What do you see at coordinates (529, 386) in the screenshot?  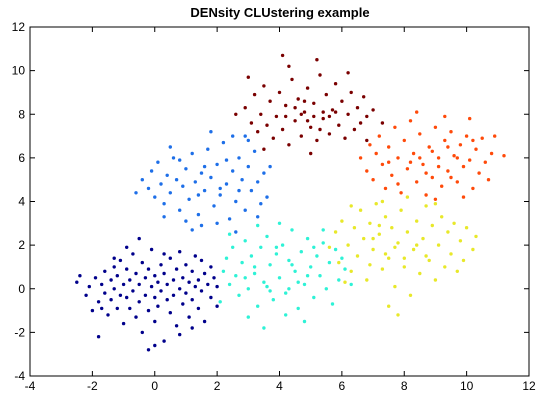 I see `x-tick-label: 12` at bounding box center [529, 386].